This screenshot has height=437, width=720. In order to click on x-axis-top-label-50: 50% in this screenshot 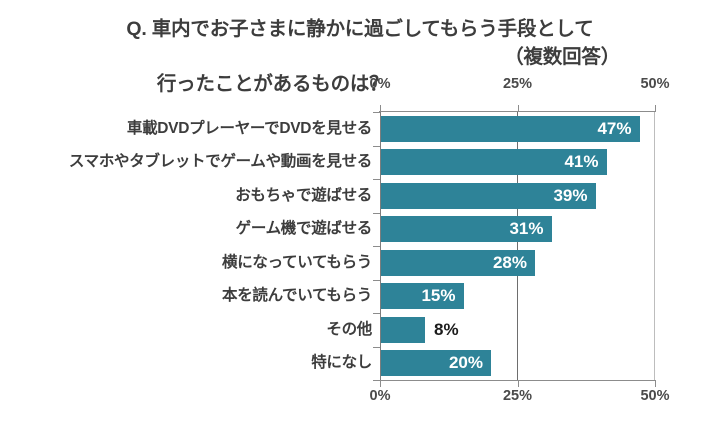, I will do `click(655, 84)`.